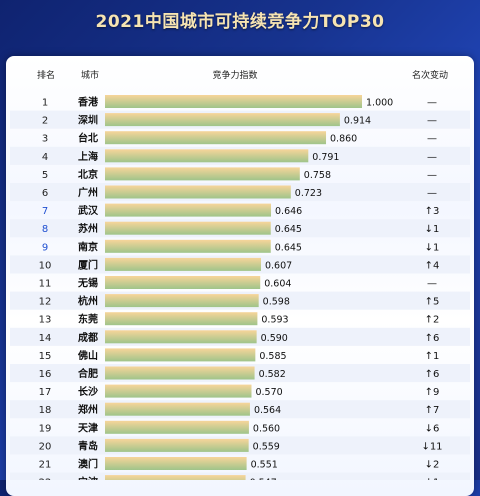 Image resolution: width=480 pixels, height=496 pixels. What do you see at coordinates (45, 356) in the screenshot?
I see `rank-label: 15` at bounding box center [45, 356].